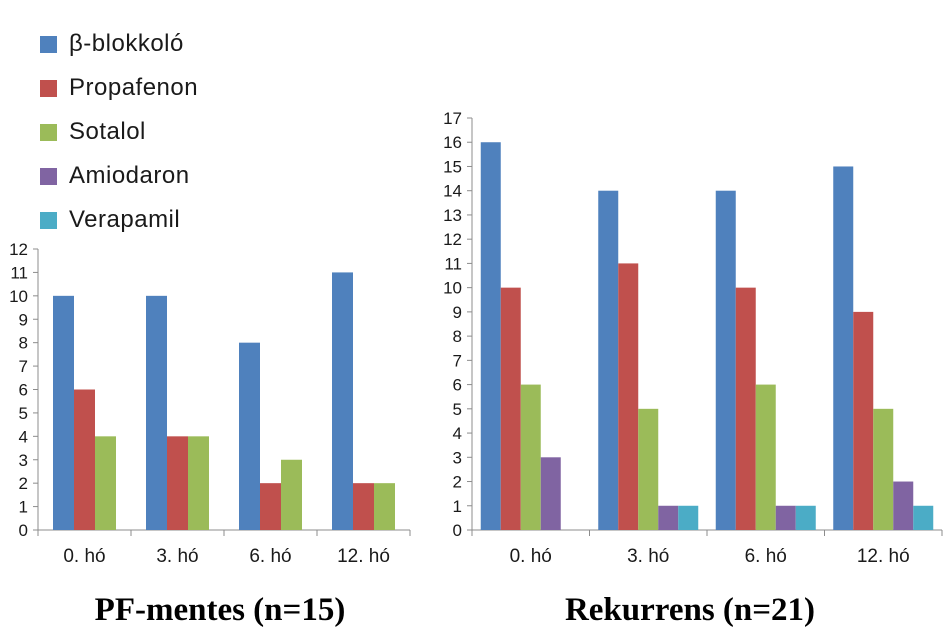  What do you see at coordinates (452, 166) in the screenshot?
I see `y-tick-label: 15` at bounding box center [452, 166].